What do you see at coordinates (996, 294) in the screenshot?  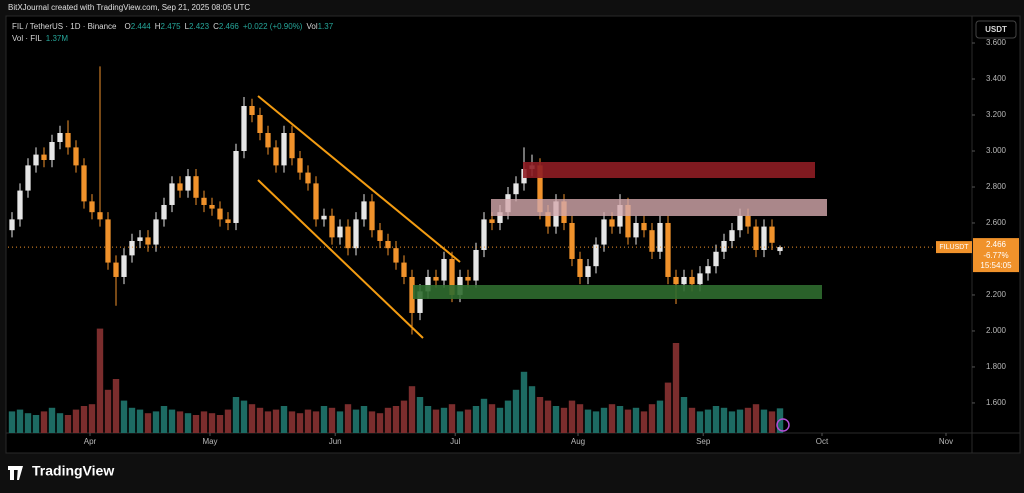 I see `y-tick-label: 2.200` at bounding box center [996, 294].